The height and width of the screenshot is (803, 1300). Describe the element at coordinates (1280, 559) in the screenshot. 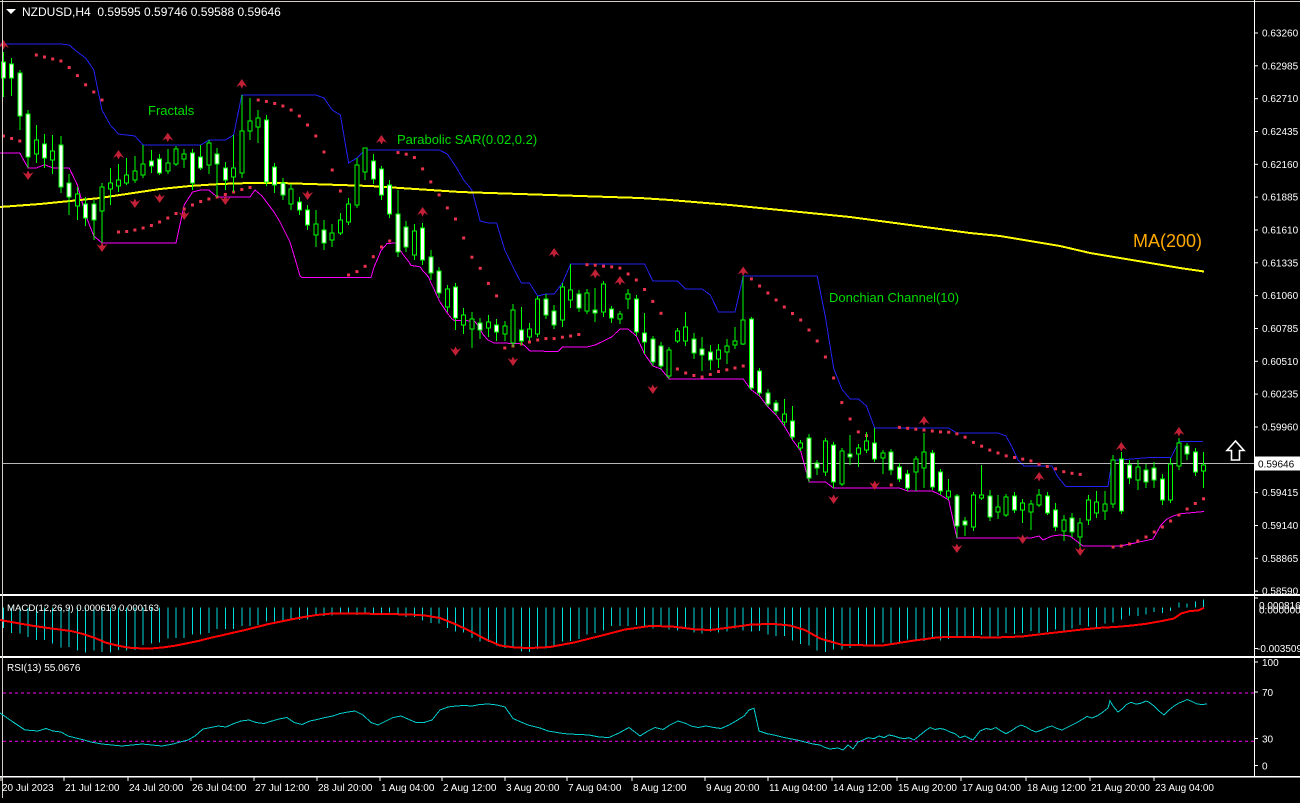

I see `svg-text: 0.58865` at that location.